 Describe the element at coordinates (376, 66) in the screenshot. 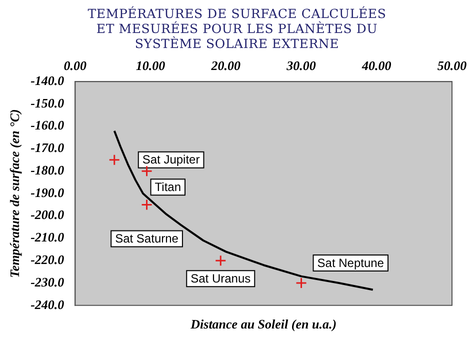

I see `x-tick-label: 40.00` at that location.